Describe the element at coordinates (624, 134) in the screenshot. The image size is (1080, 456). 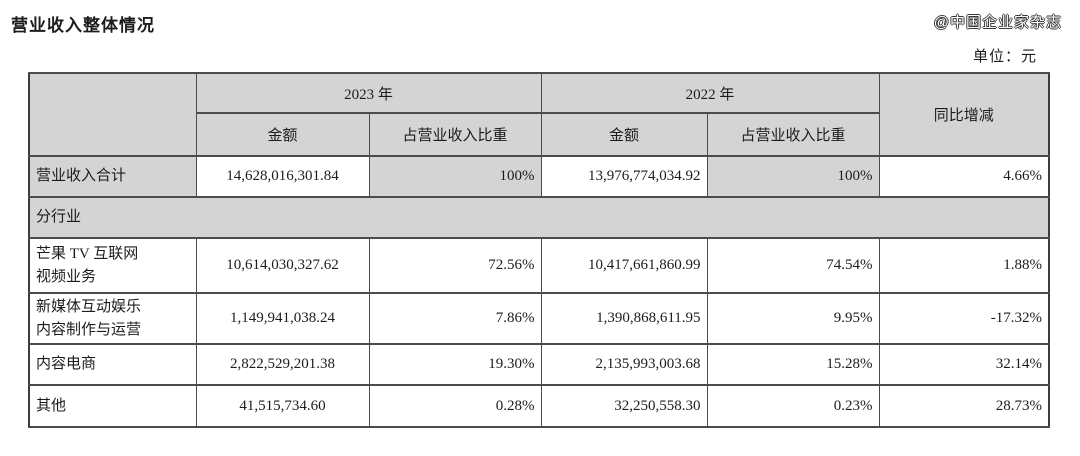
I see `header-amount-2022: 金额` at that location.